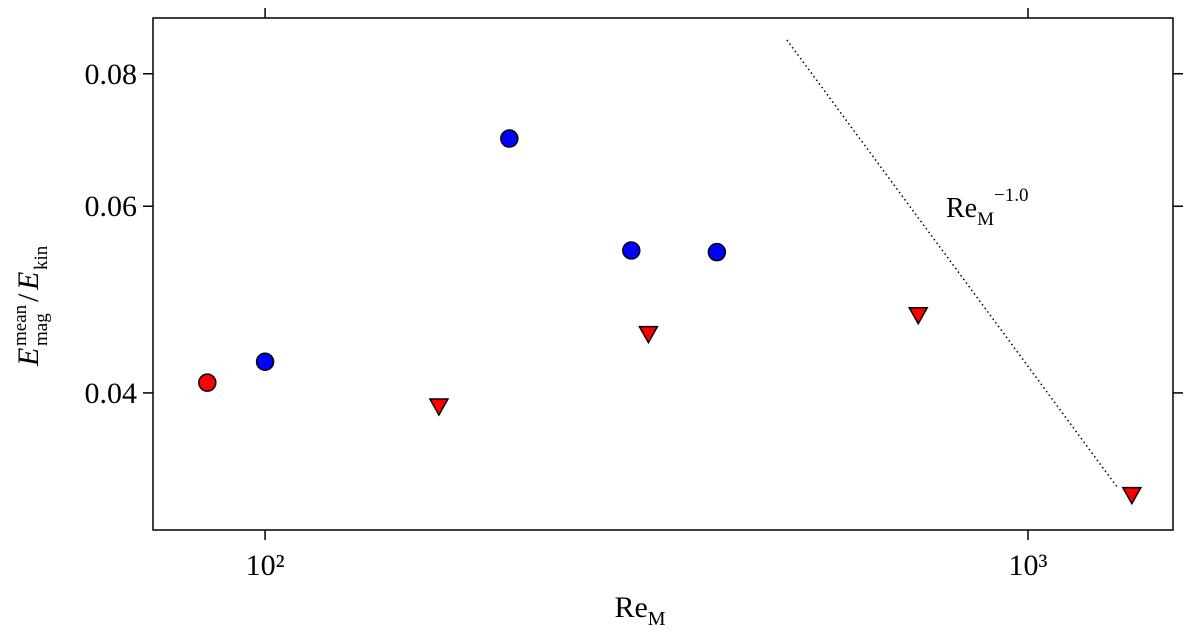 This screenshot has height=634, width=1200. What do you see at coordinates (630, 607) in the screenshot?
I see `x-label-base: Re` at bounding box center [630, 607].